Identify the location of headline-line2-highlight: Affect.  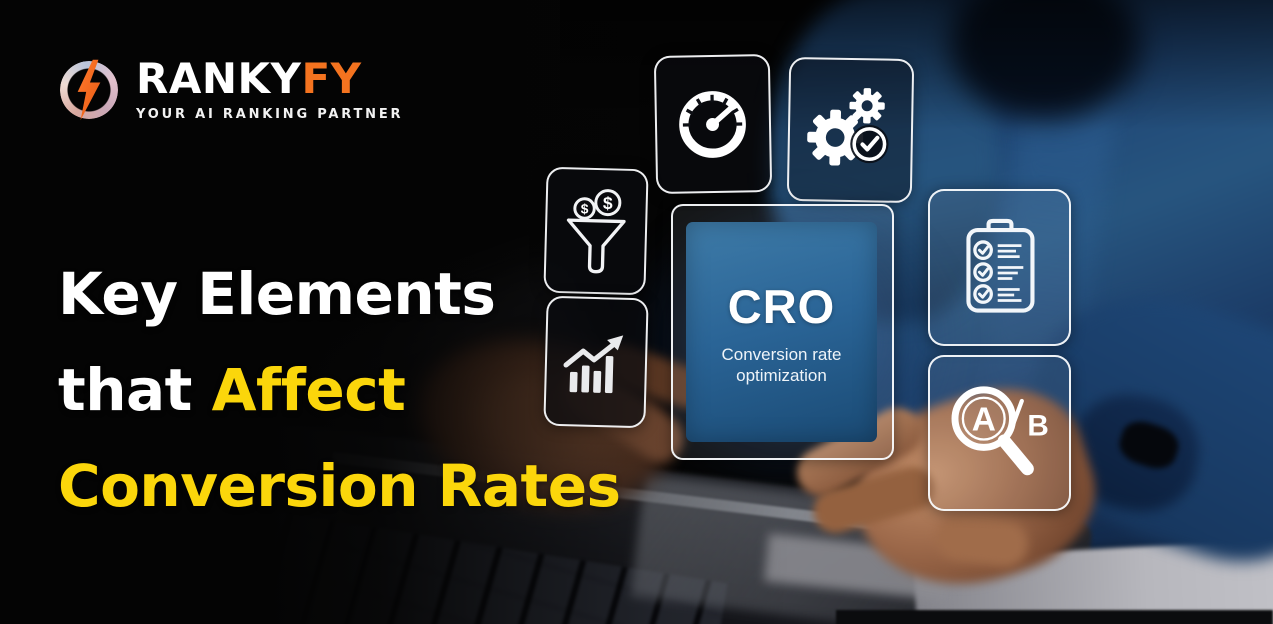
(308, 390).